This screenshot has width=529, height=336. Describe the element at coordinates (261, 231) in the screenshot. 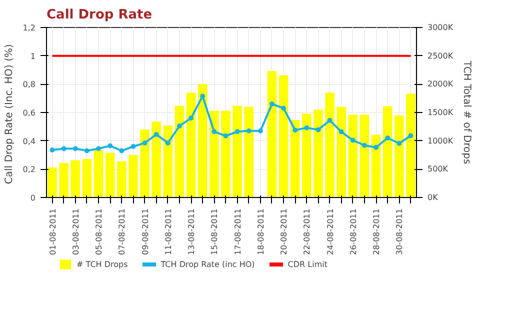

I see `x-tick-label: 18-08-2011` at that location.